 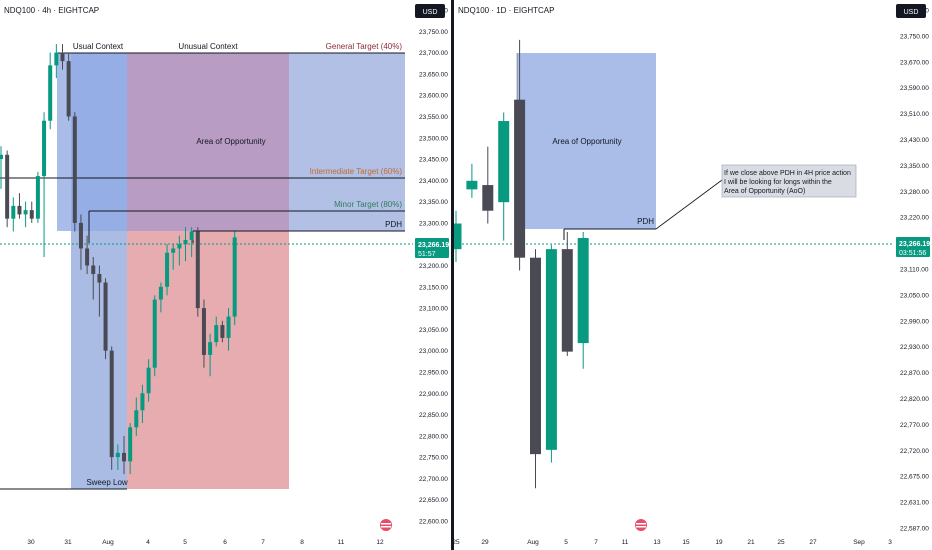 What do you see at coordinates (914, 321) in the screenshot?
I see `right-price-tick: 22,990.00` at bounding box center [914, 321].